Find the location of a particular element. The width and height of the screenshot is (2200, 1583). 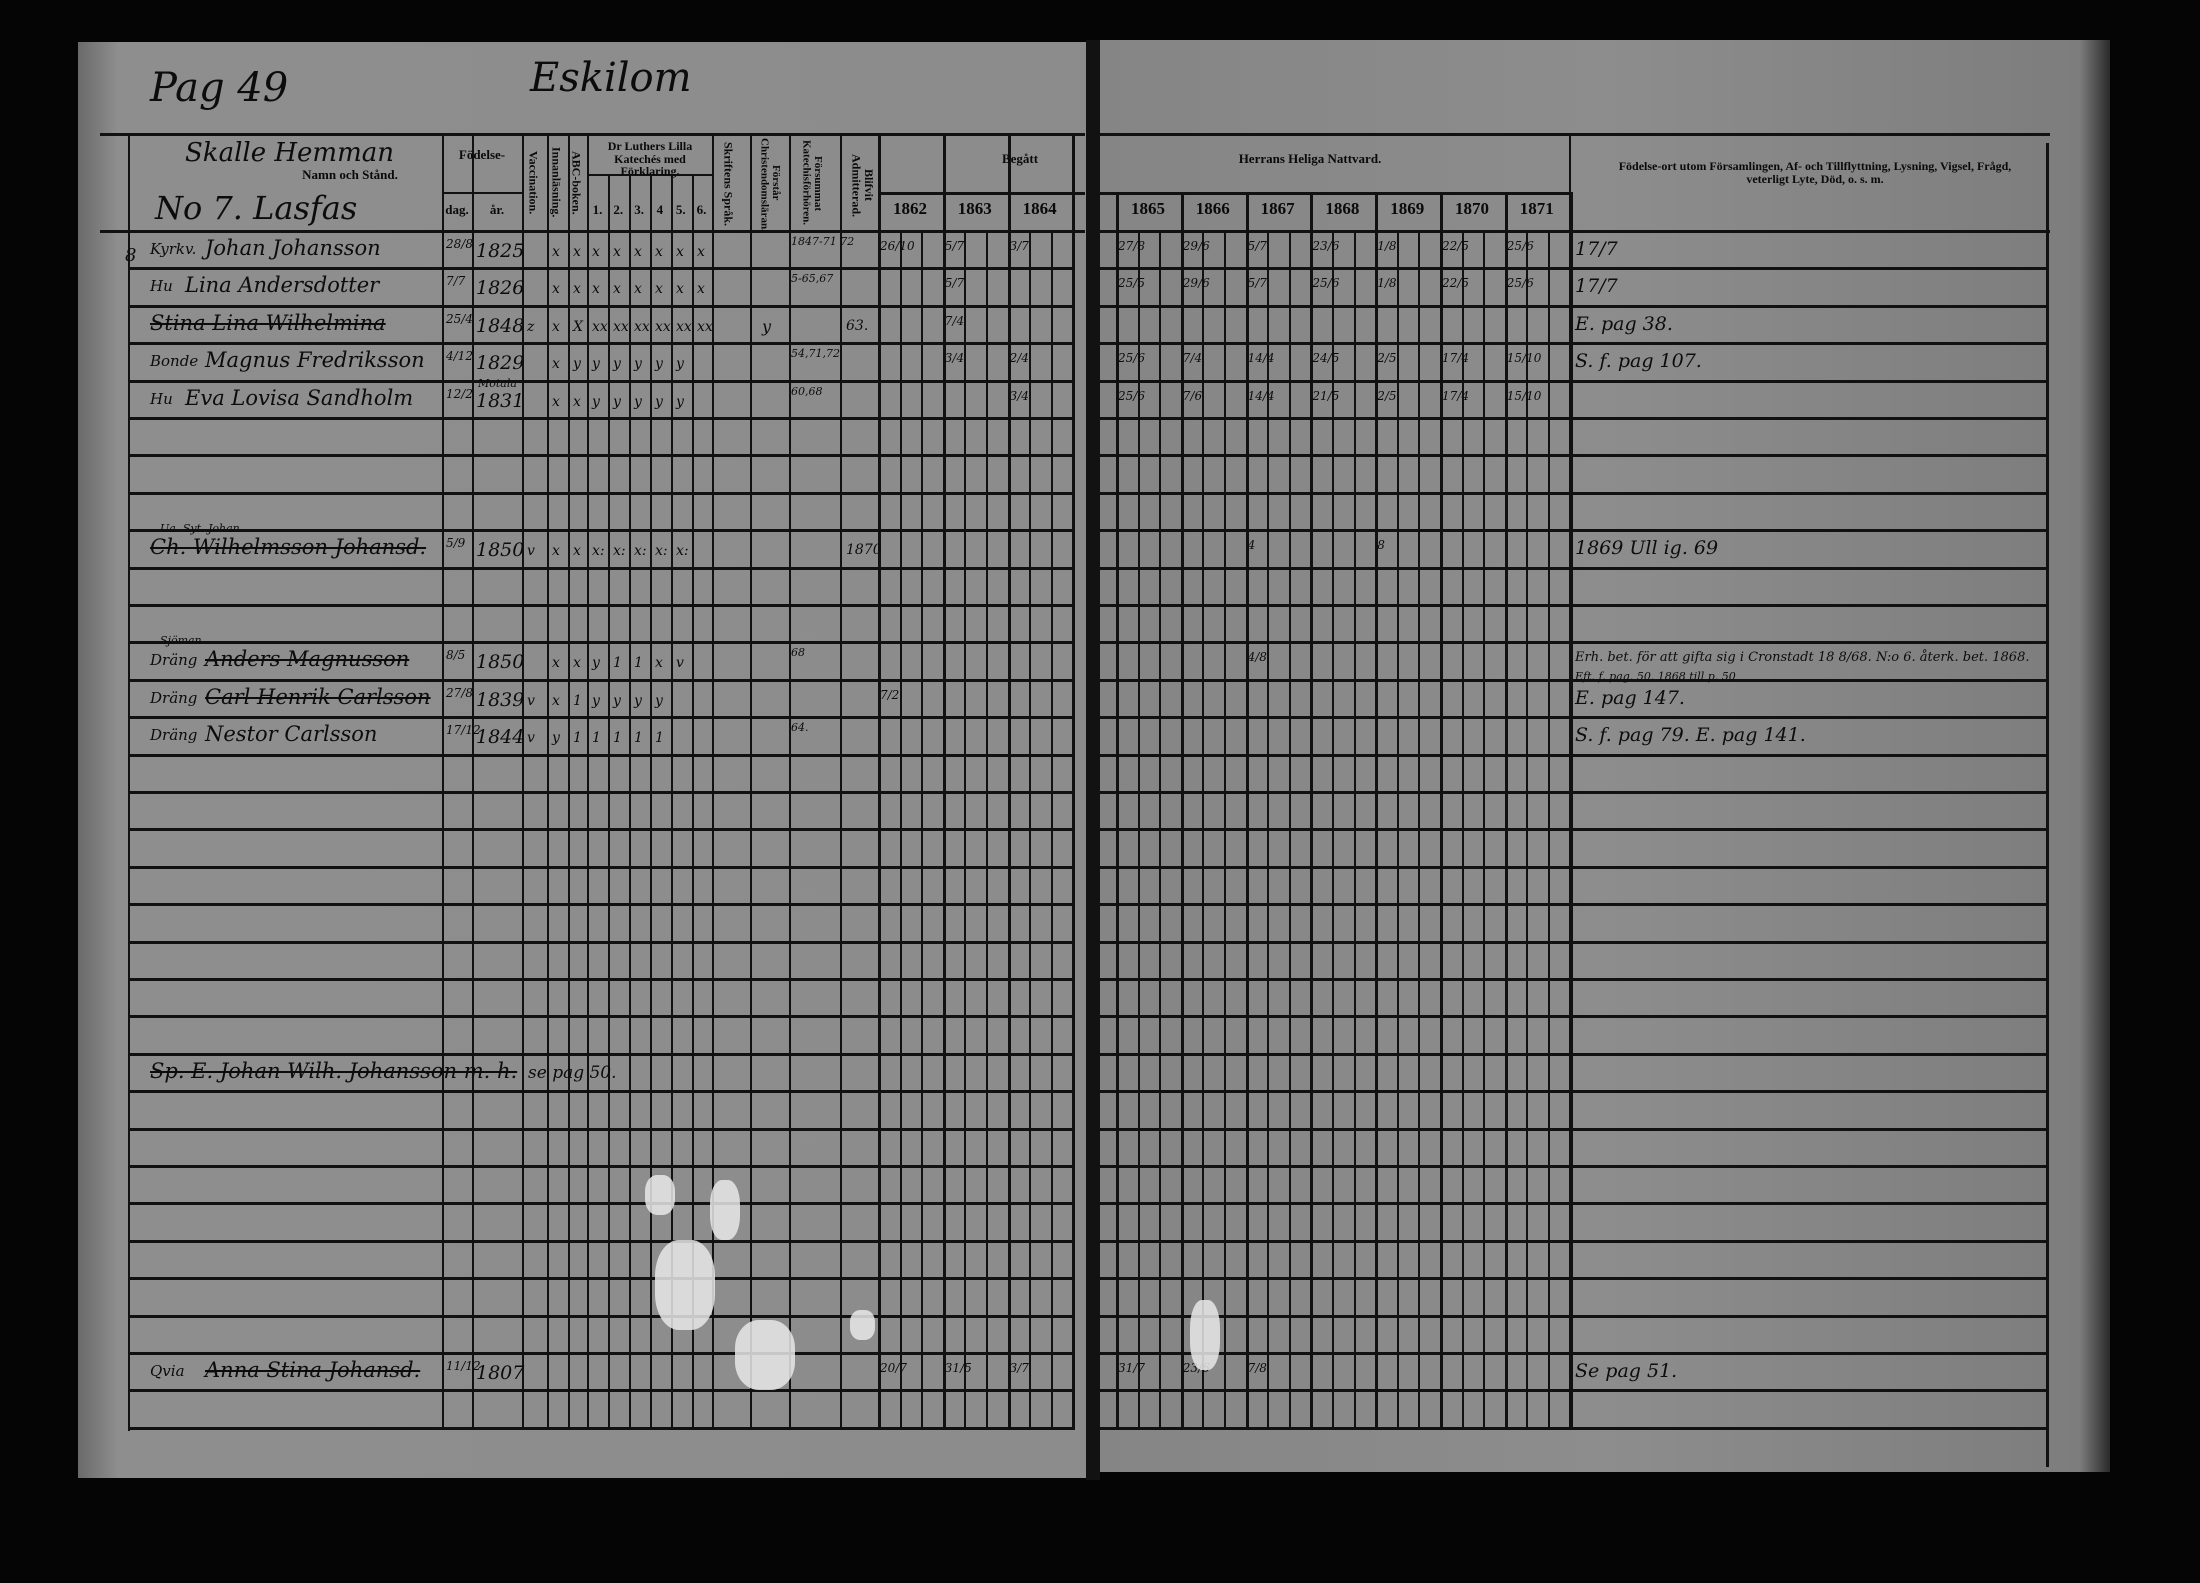

farm-name: Skalle Hemman is located at coordinates (289, 153).